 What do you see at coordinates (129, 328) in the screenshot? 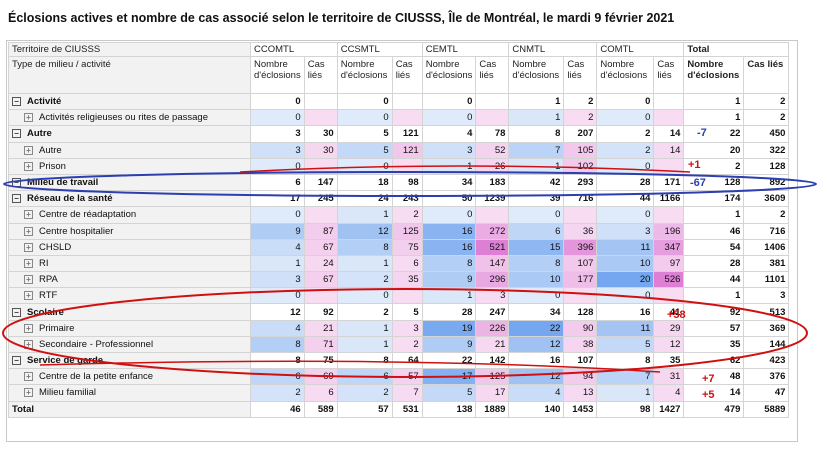
I see `row-label: + Primaire` at bounding box center [129, 328].